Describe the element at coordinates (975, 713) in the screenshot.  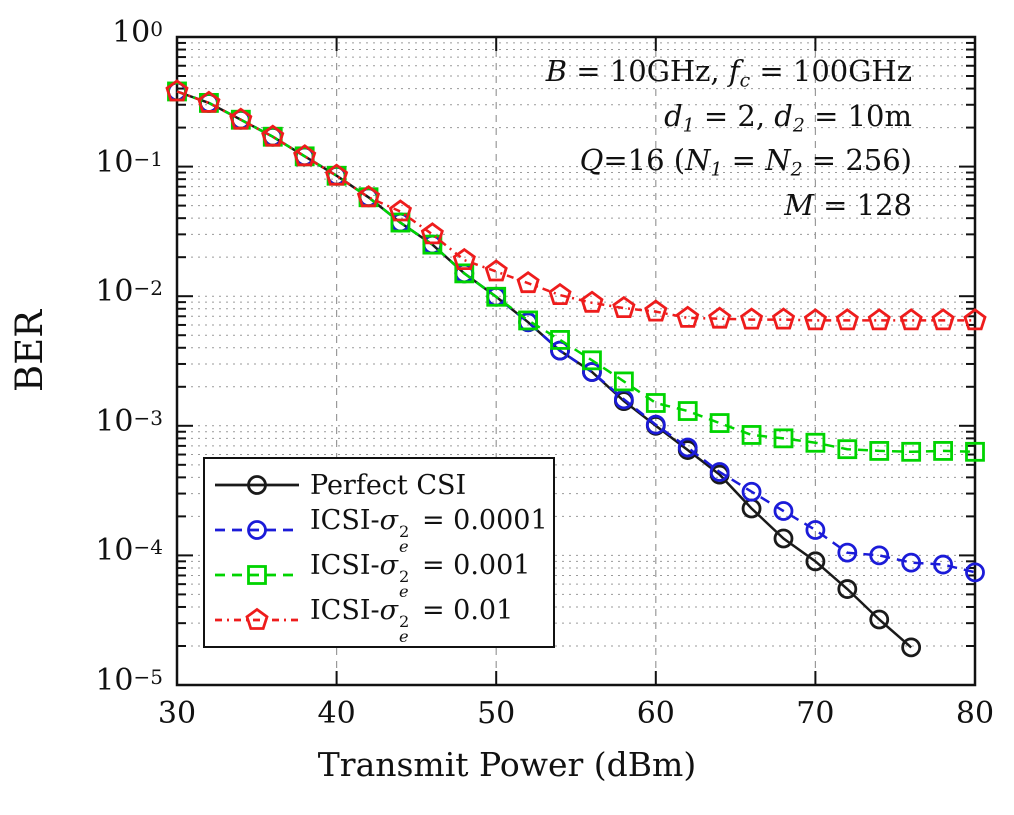
I see `x-tick-label: 80` at that location.